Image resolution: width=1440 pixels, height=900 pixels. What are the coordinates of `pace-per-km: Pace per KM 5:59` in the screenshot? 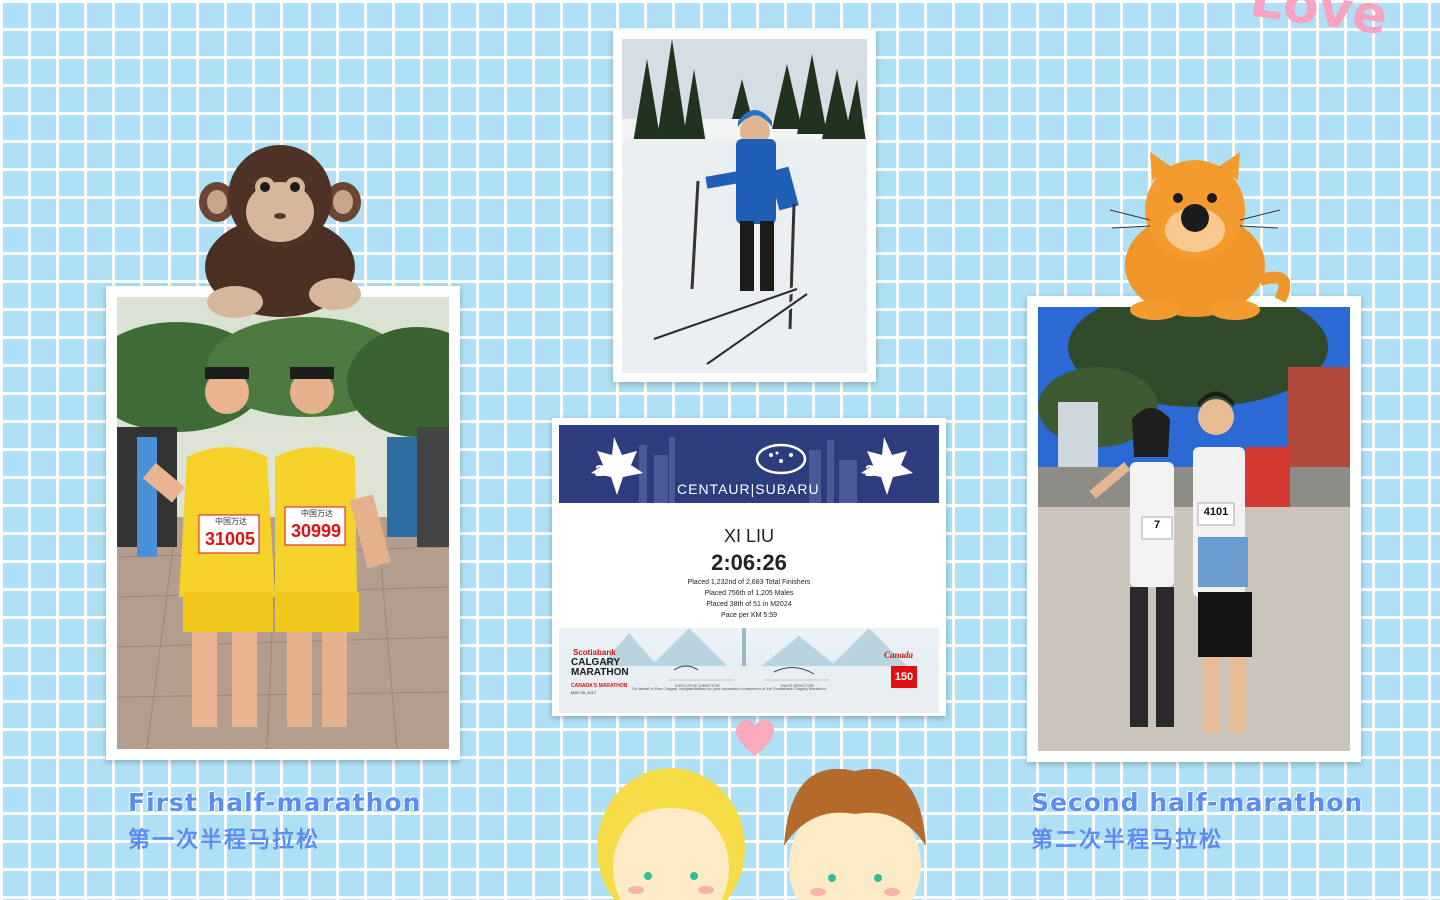 It's located at (749, 615).